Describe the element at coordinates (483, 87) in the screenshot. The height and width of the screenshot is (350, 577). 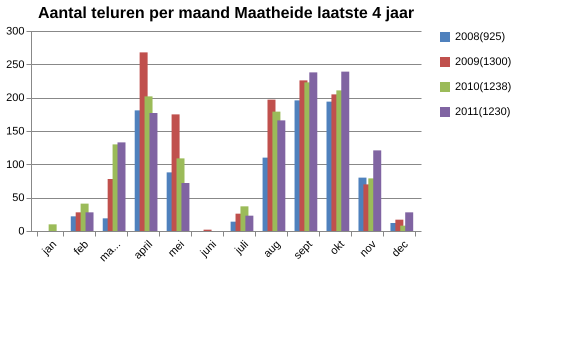
I see `legend-label: 2010(1238)` at that location.